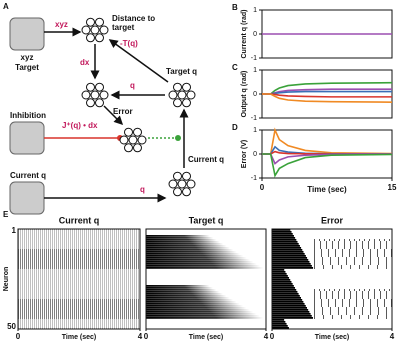 This screenshot has width=400, height=342. What do you see at coordinates (85, 62) in the screenshot?
I see `edge-label: dx` at bounding box center [85, 62].